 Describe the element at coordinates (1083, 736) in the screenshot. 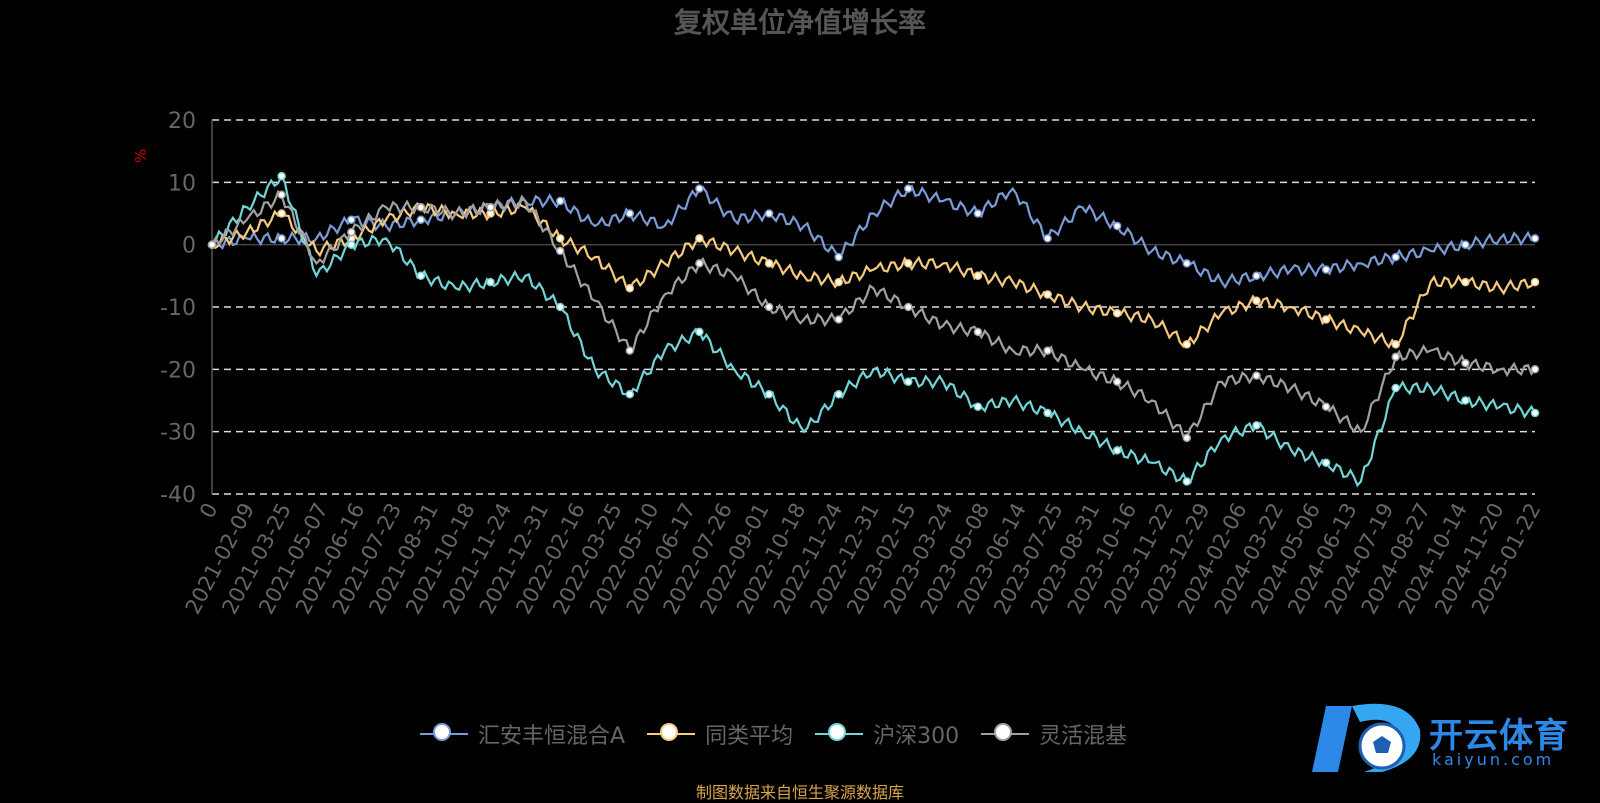

I see `legend-label: 灵活混基` at that location.